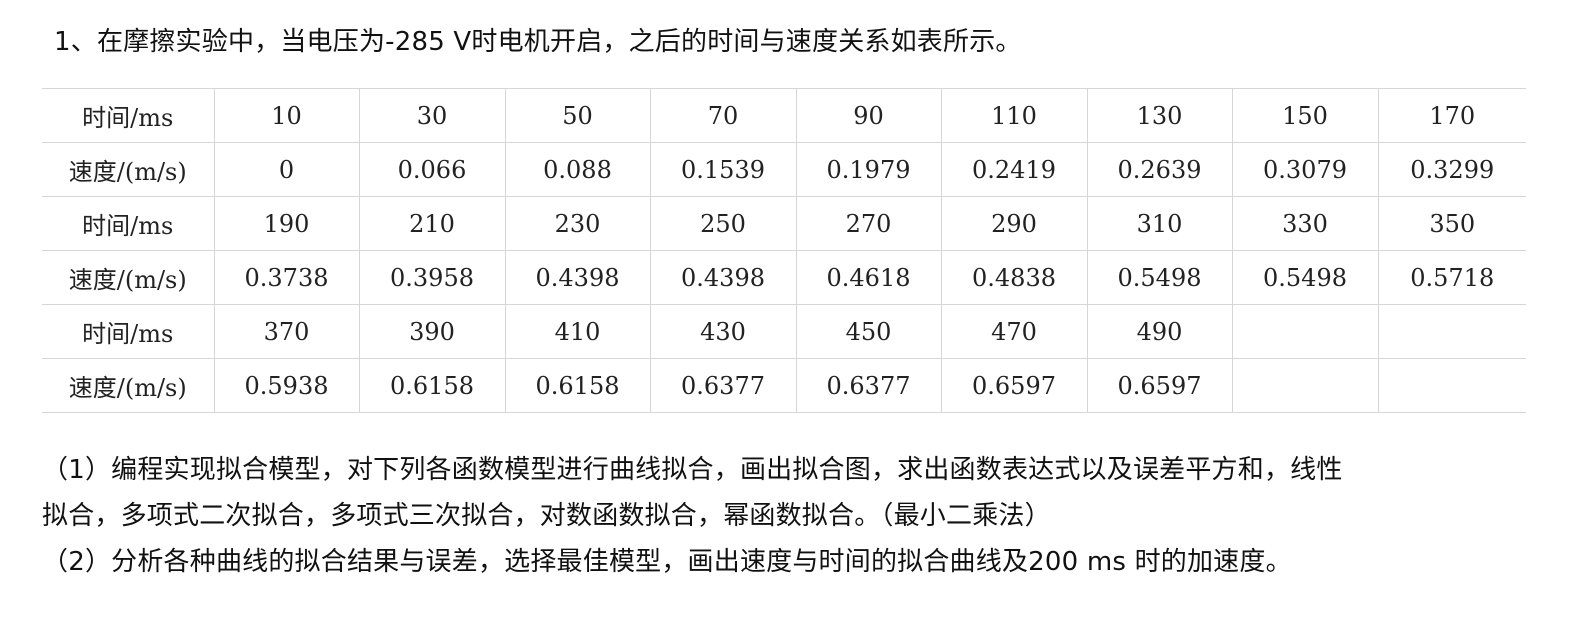 Image resolution: width=1585 pixels, height=630 pixels. I want to click on table-cell: 210, so click(432, 223).